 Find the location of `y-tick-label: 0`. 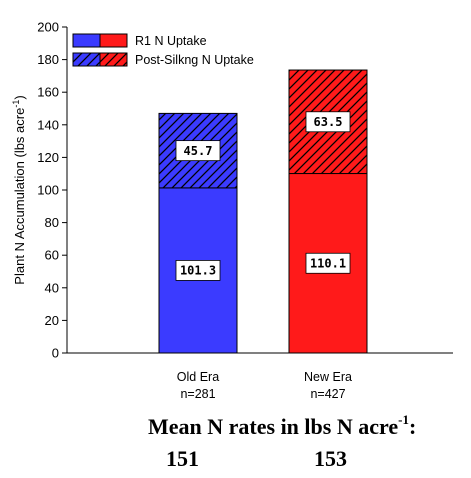

y-tick-label: 0 is located at coordinates (55, 353).